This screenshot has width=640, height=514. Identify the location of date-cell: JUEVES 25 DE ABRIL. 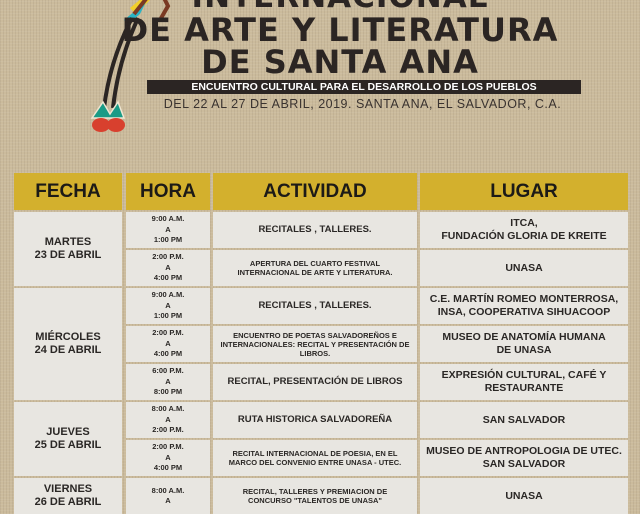
(68, 439).